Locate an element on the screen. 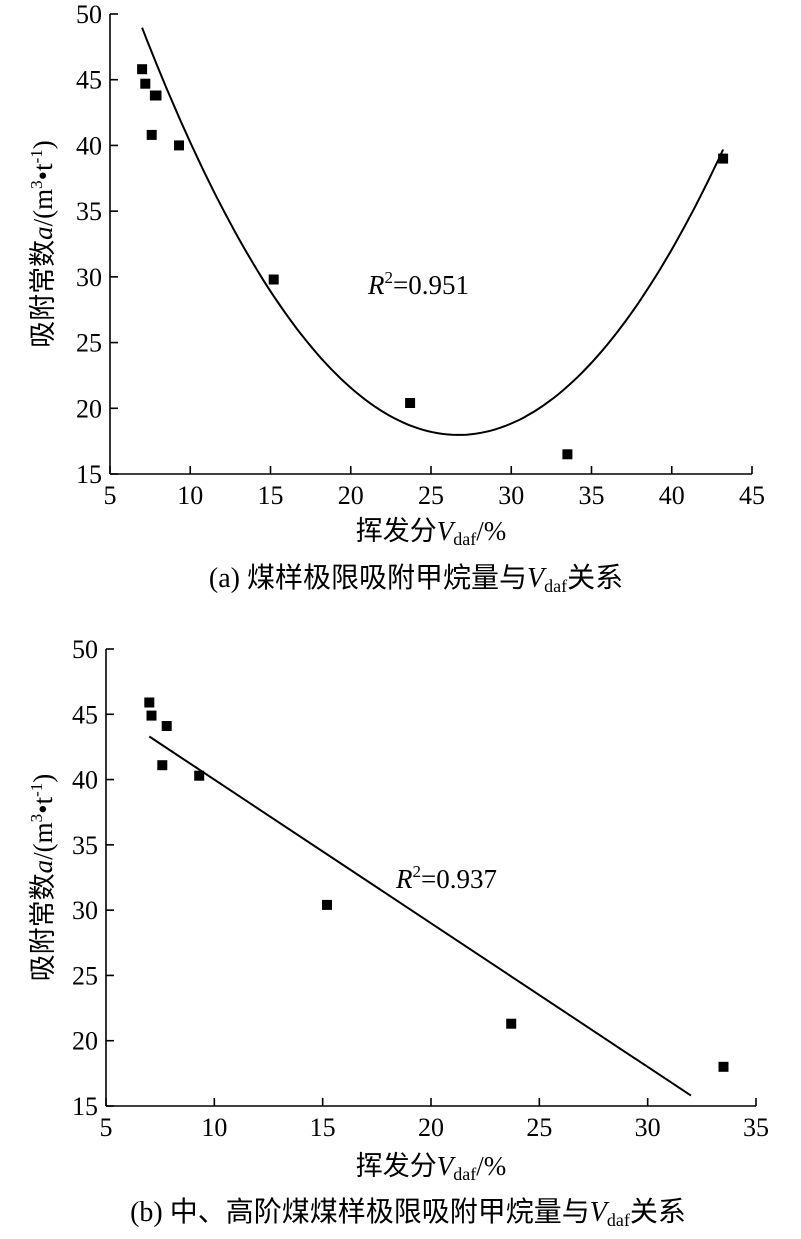 The width and height of the screenshot is (801, 1239). panel-caption: (a) 煤样极限吸附甲烷量与Vdaf关系 is located at coordinates (416, 579).